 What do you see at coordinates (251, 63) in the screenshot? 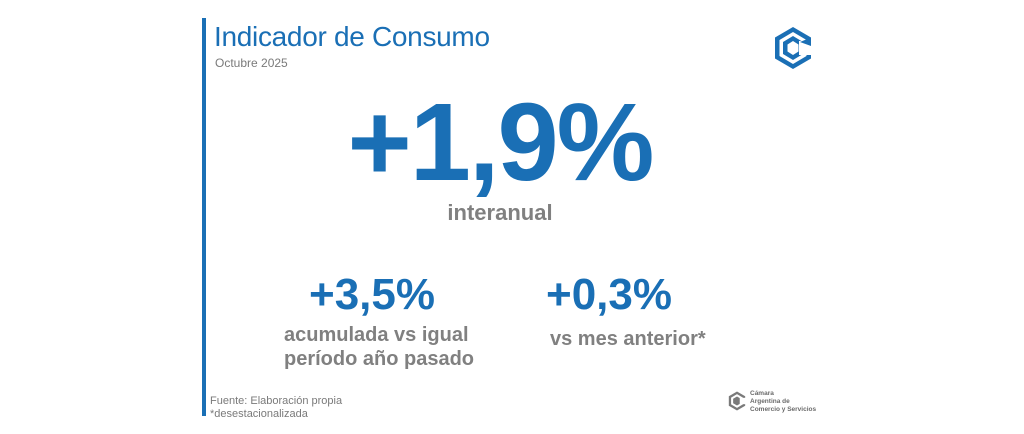
I see `period-subtitle: Octubre 2025` at bounding box center [251, 63].